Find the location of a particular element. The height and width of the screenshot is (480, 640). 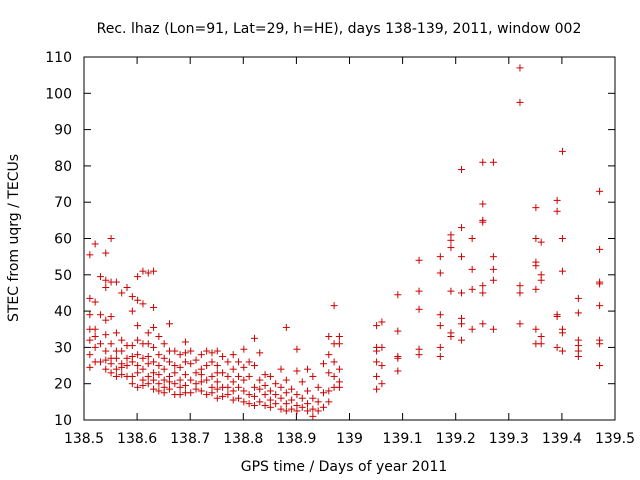

y-tick-label: 20 is located at coordinates (63, 385).